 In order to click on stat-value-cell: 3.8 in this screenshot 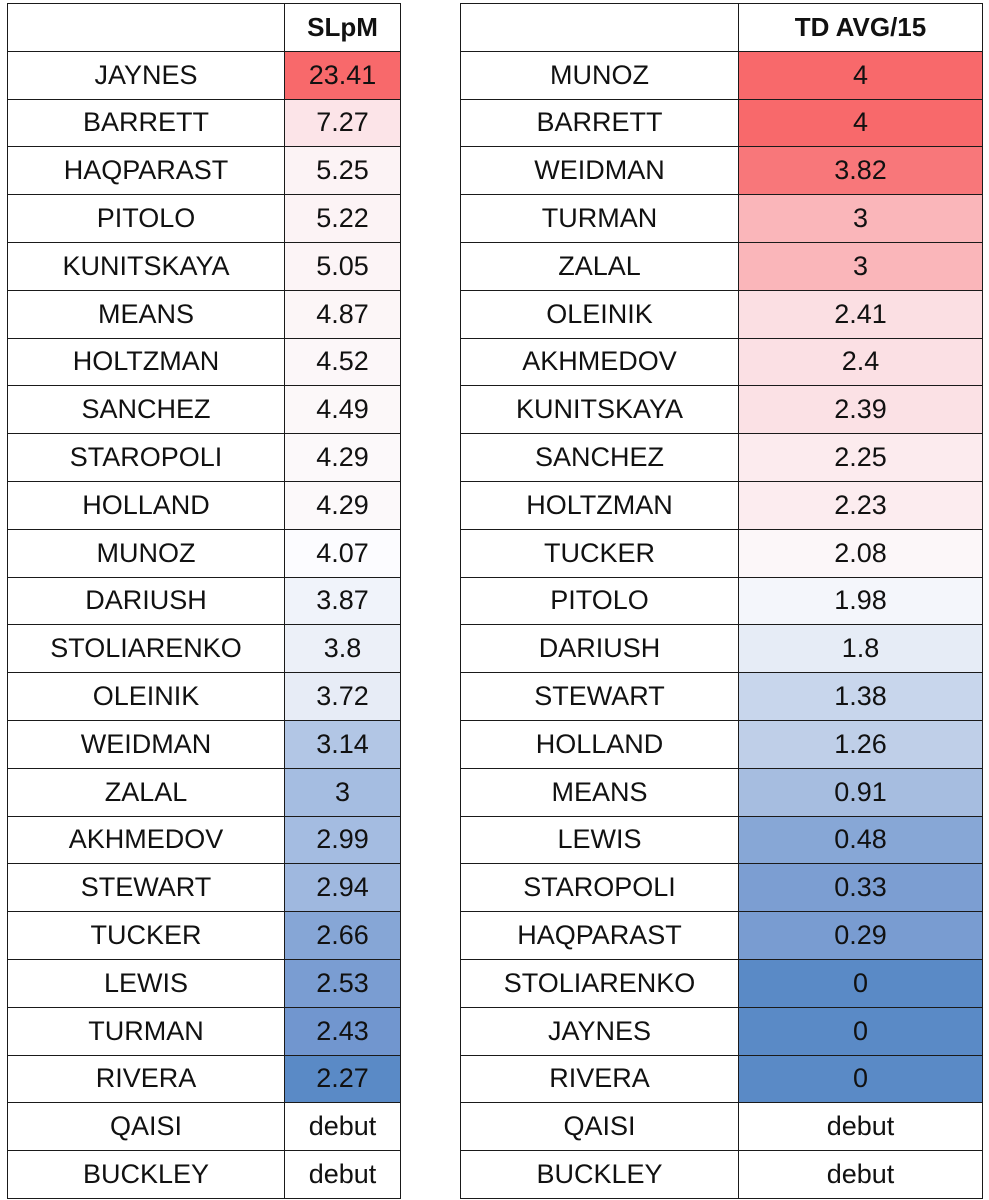, I will do `click(342, 649)`.